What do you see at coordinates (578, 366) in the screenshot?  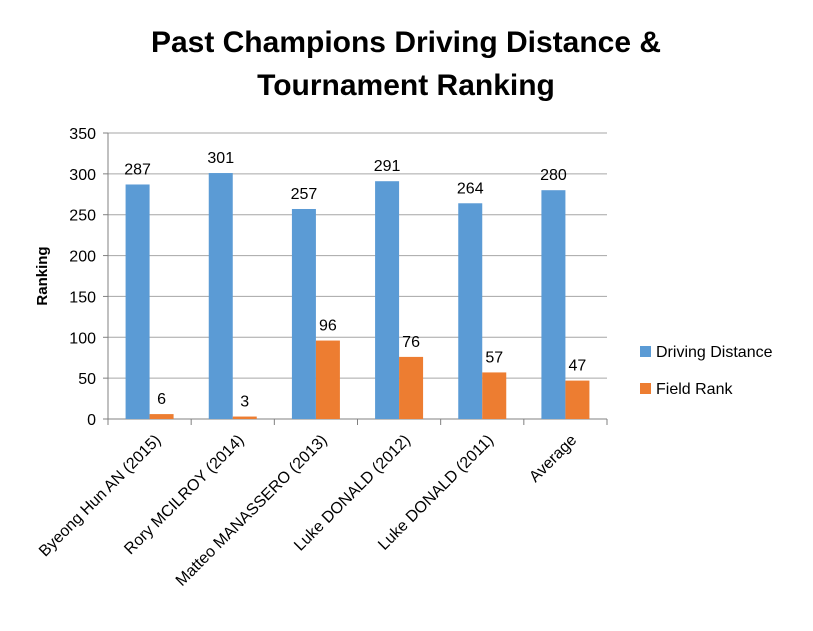 I see `data-label-field-rank-5: 47` at bounding box center [578, 366].